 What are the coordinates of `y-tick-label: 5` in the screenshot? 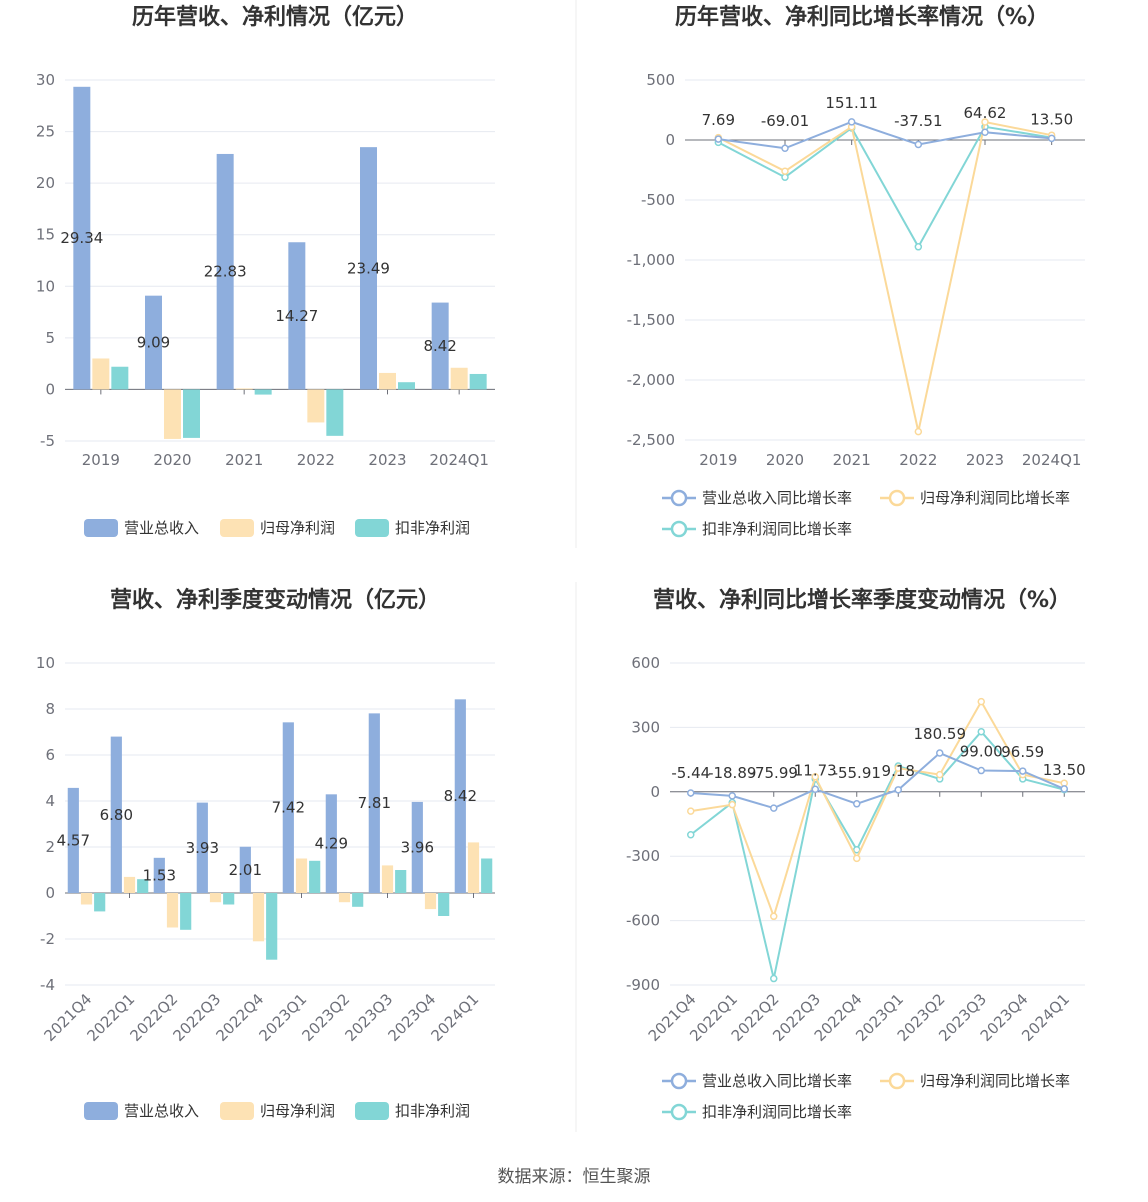 It's located at (50, 338).